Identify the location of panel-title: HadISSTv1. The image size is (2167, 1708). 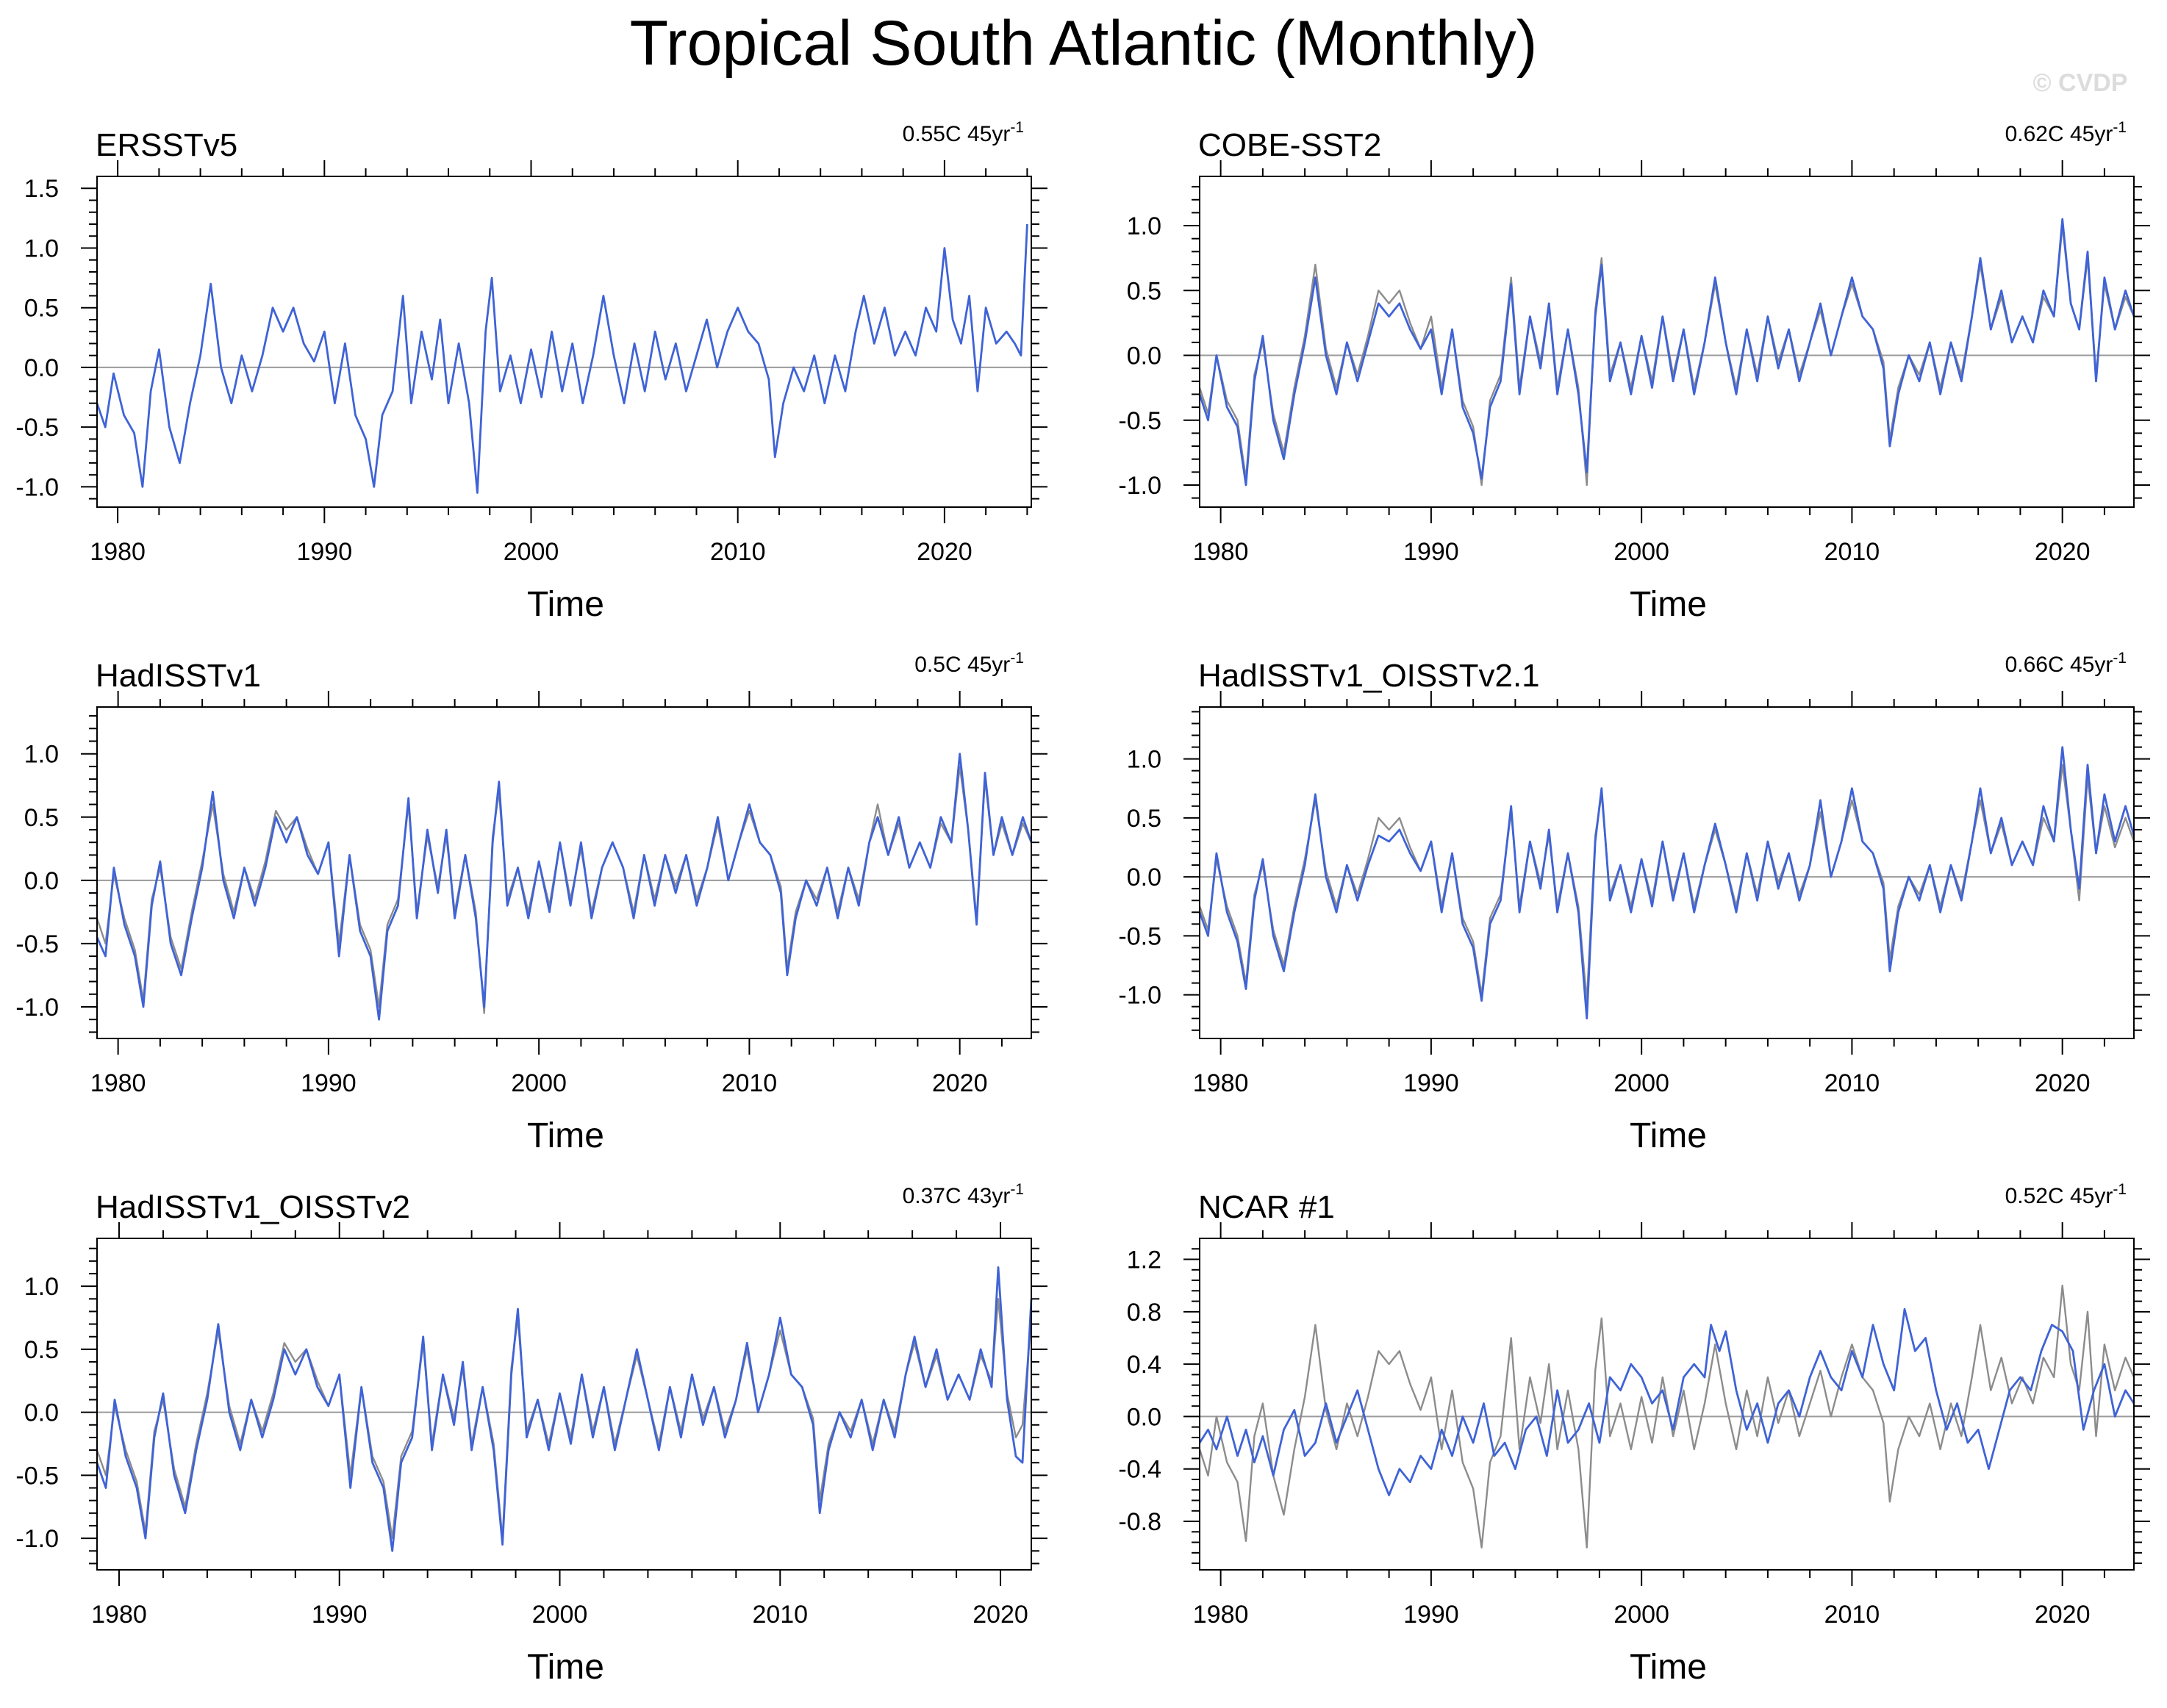
(178, 676).